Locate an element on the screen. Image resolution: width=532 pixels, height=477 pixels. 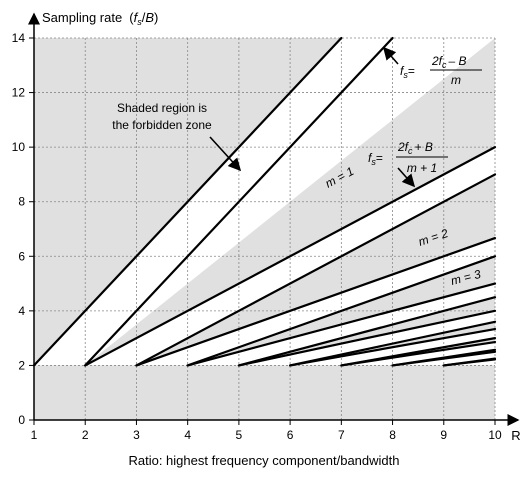
y-tick-label: 14 is located at coordinates (19, 38).